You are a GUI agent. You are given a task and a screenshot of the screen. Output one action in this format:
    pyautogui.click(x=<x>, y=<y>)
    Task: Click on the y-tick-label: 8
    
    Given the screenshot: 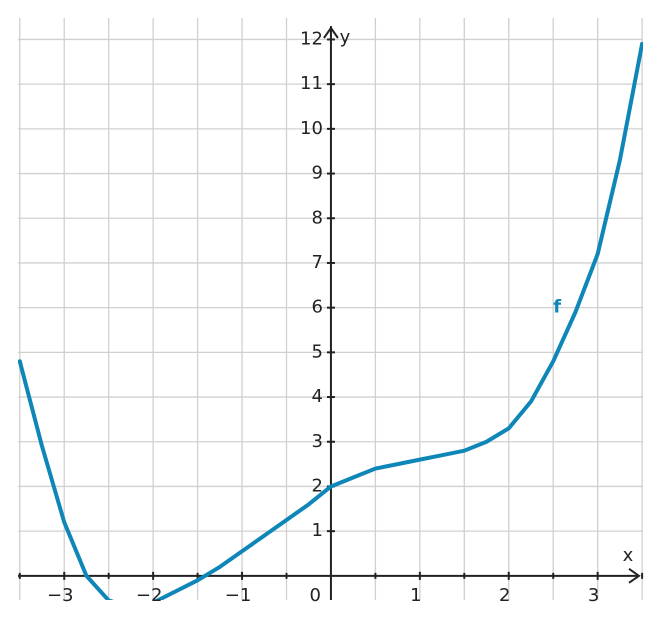 What is the action you would take?
    pyautogui.click(x=316, y=217)
    